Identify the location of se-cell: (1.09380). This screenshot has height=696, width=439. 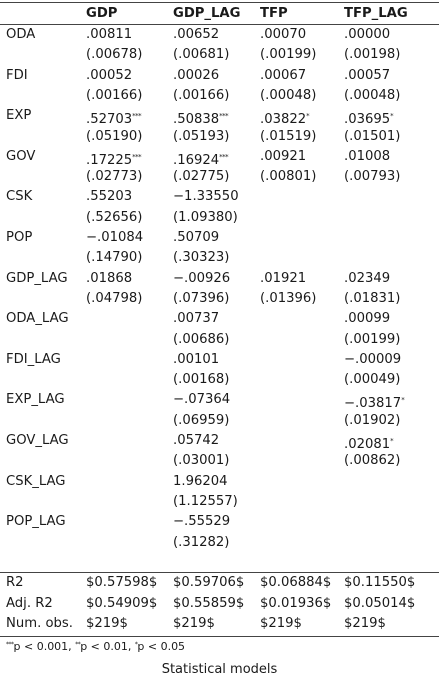
(205, 218).